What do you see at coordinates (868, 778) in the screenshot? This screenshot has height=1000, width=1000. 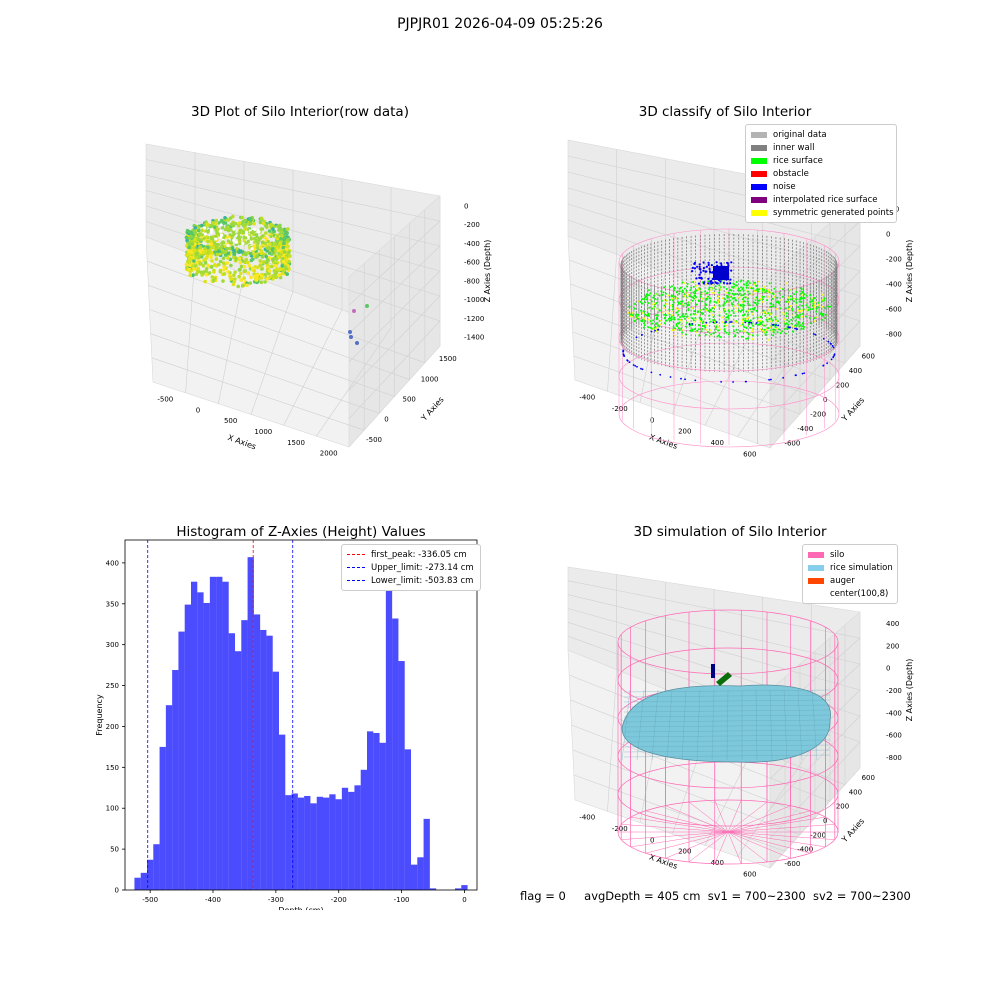 I see `sim-y-tick-label: 600` at bounding box center [868, 778].